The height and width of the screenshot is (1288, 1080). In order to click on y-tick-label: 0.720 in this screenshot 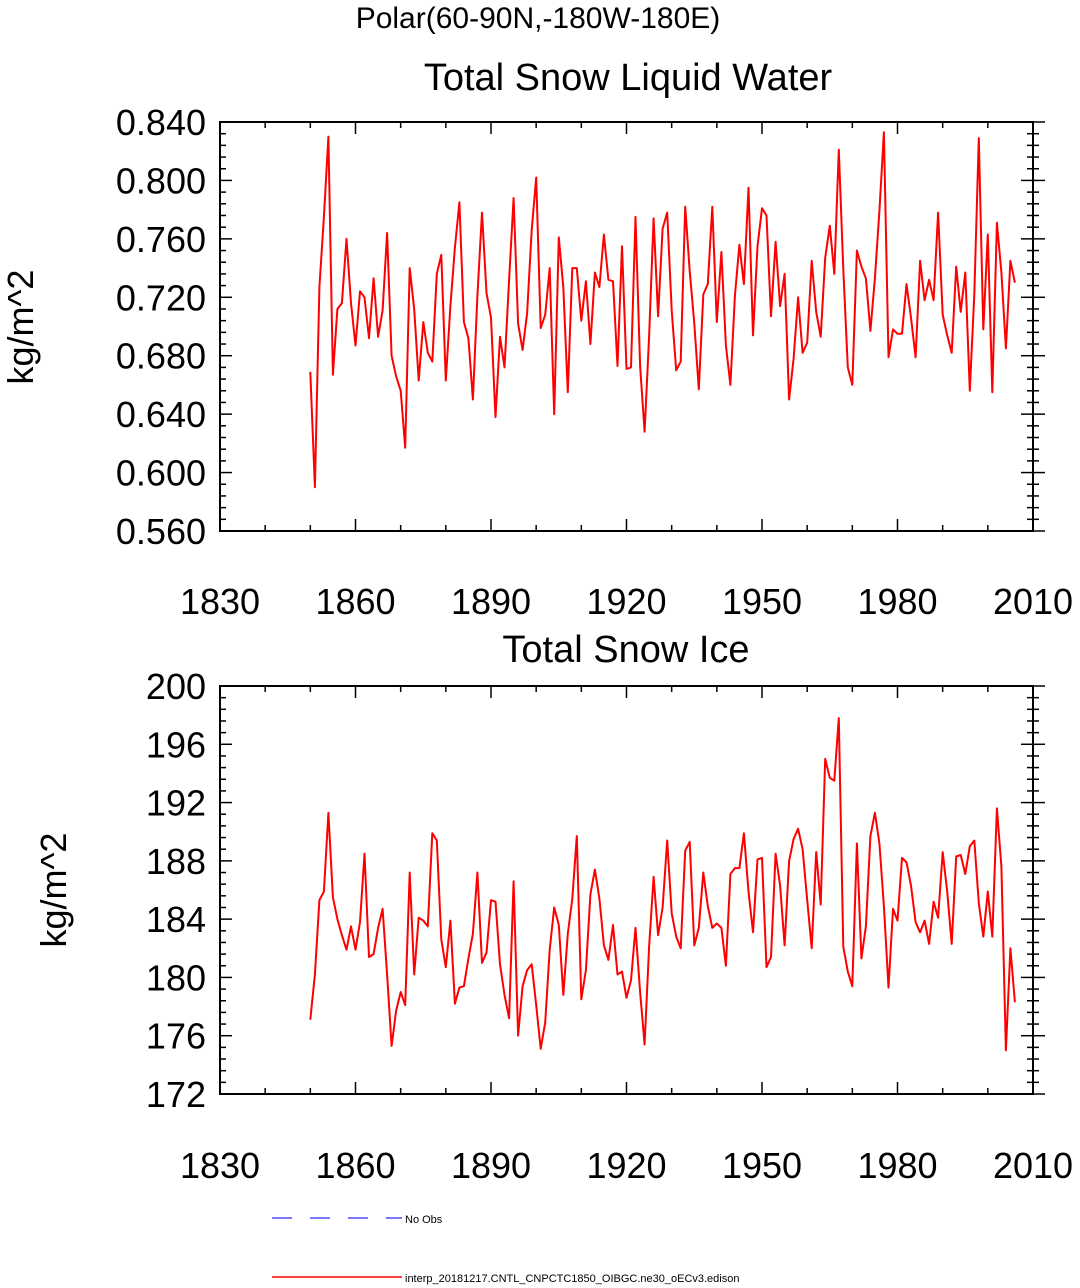, I will do `click(161, 297)`.